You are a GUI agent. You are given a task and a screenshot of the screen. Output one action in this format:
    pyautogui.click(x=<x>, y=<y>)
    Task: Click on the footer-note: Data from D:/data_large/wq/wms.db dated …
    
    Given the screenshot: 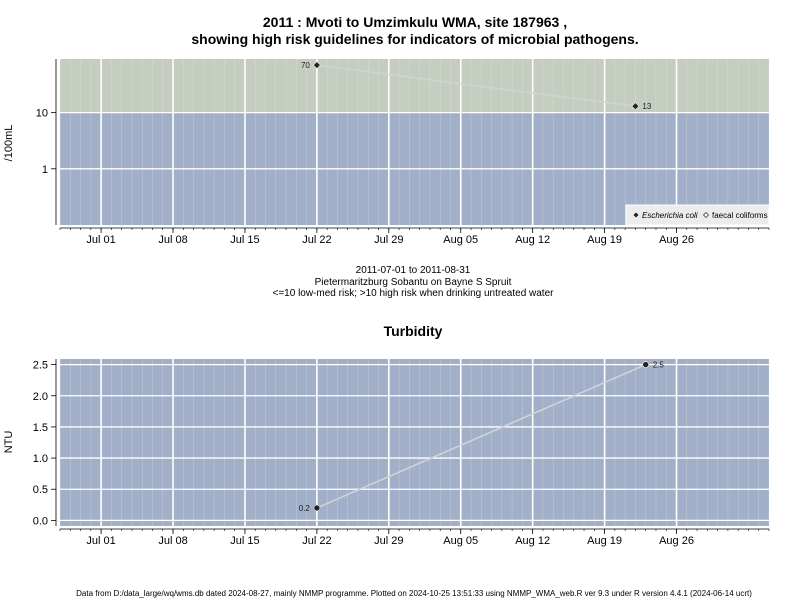 What is the action you would take?
    pyautogui.click(x=414, y=593)
    